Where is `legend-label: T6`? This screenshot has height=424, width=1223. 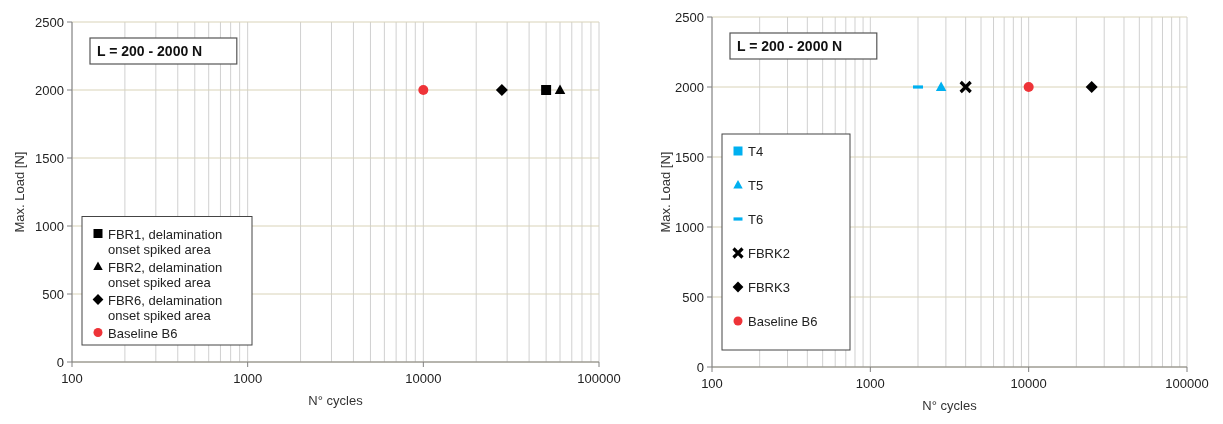 legend-label: T6 is located at coordinates (756, 219).